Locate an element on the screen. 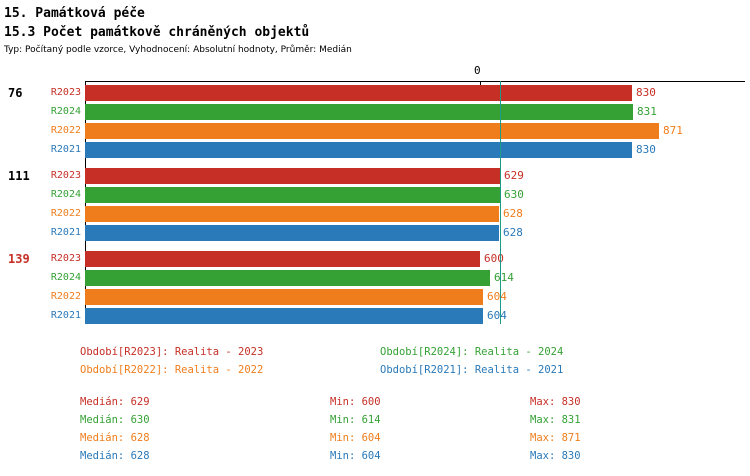  bar-track: 630 is located at coordinates (417, 195).